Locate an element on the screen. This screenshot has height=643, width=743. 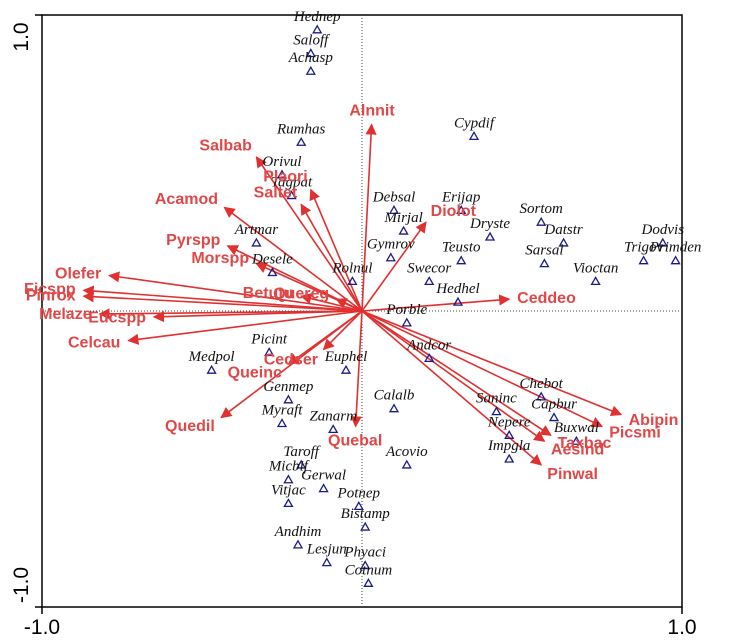
species-label: Vitjac is located at coordinates (288, 490).